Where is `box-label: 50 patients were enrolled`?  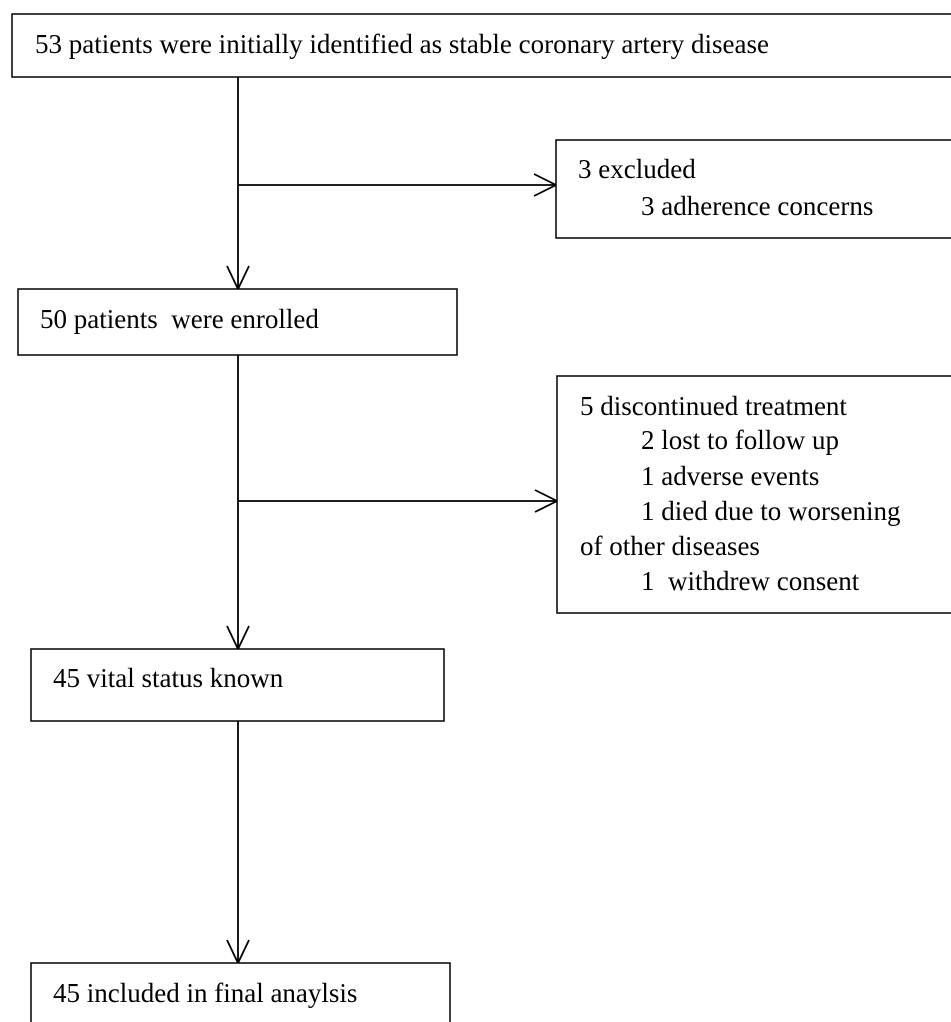
box-label: 50 patients were enrolled is located at coordinates (179, 319).